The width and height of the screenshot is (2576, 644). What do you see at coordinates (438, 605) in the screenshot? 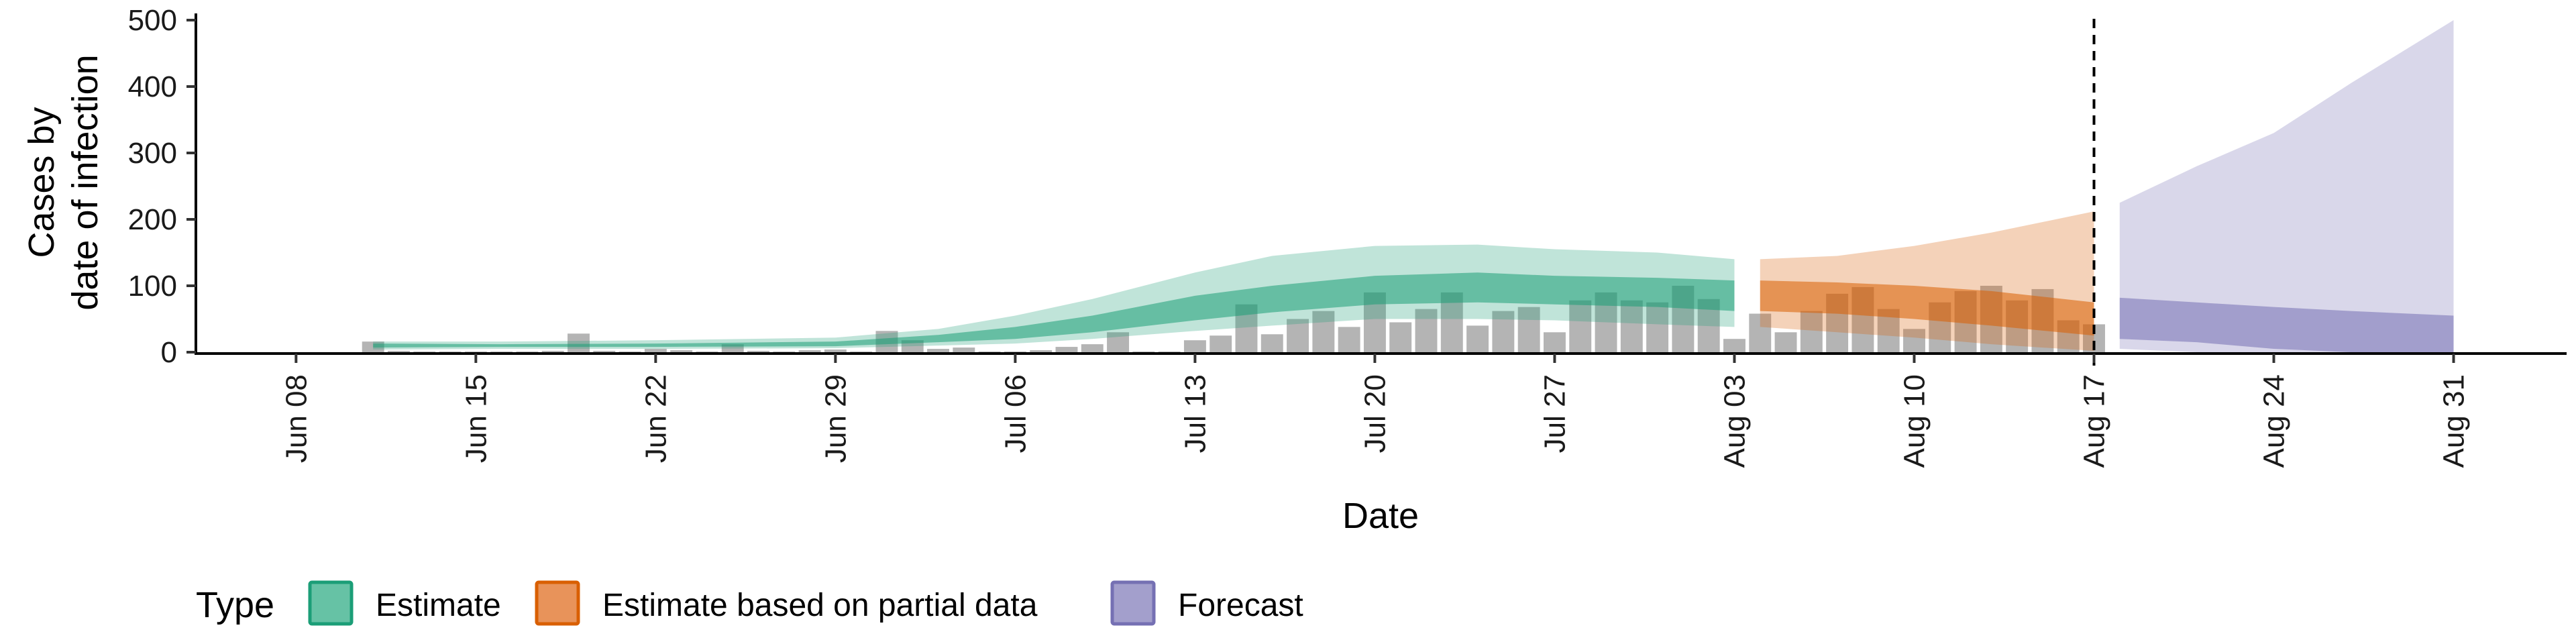
I see `legend-label-estimate: Estimate` at bounding box center [438, 605].